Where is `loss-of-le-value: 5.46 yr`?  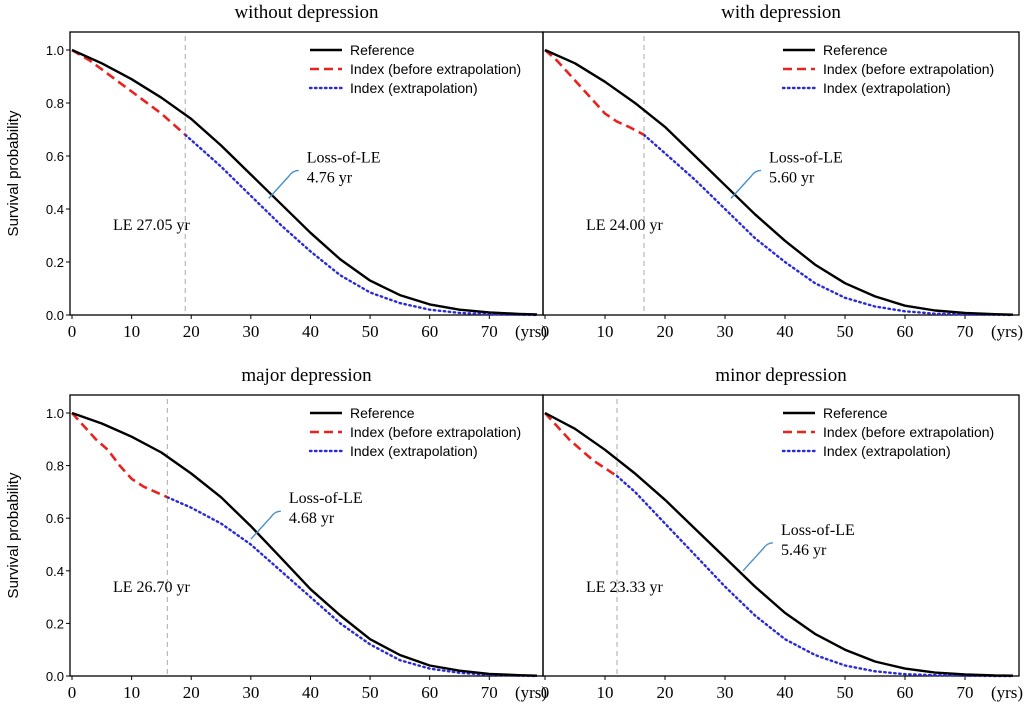
loss-of-le-value: 5.46 yr is located at coordinates (804, 550).